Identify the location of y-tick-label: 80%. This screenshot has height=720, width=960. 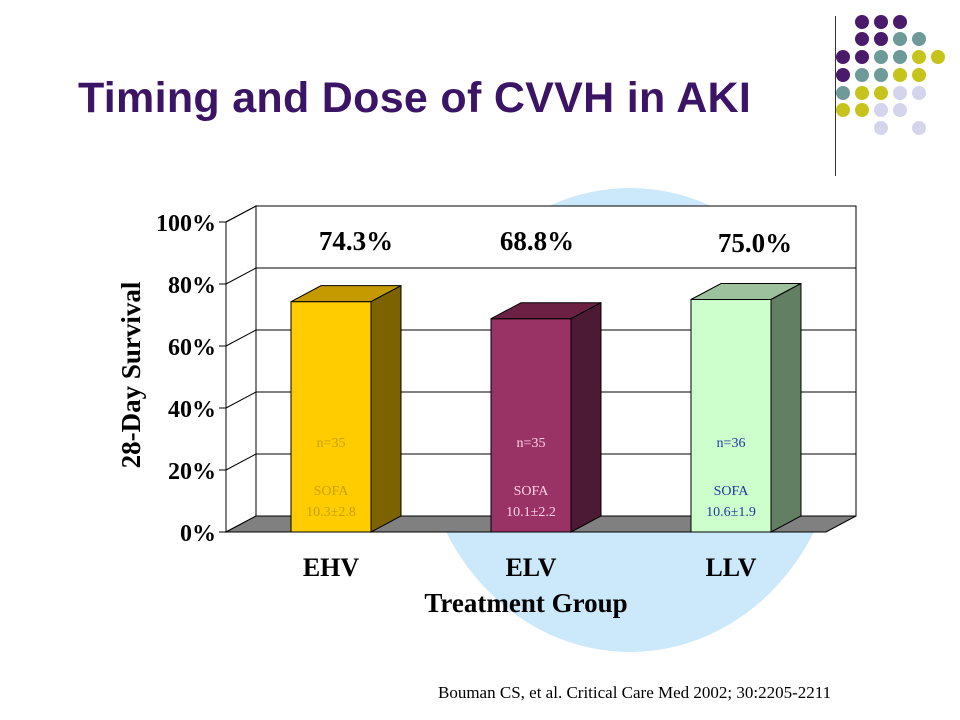
(192, 286).